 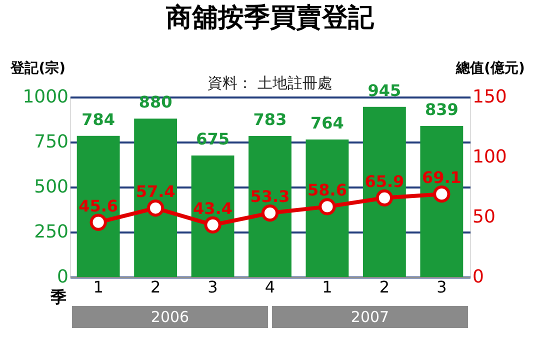 What do you see at coordinates (441, 109) in the screenshot?
I see `data-label: 839` at bounding box center [441, 109].